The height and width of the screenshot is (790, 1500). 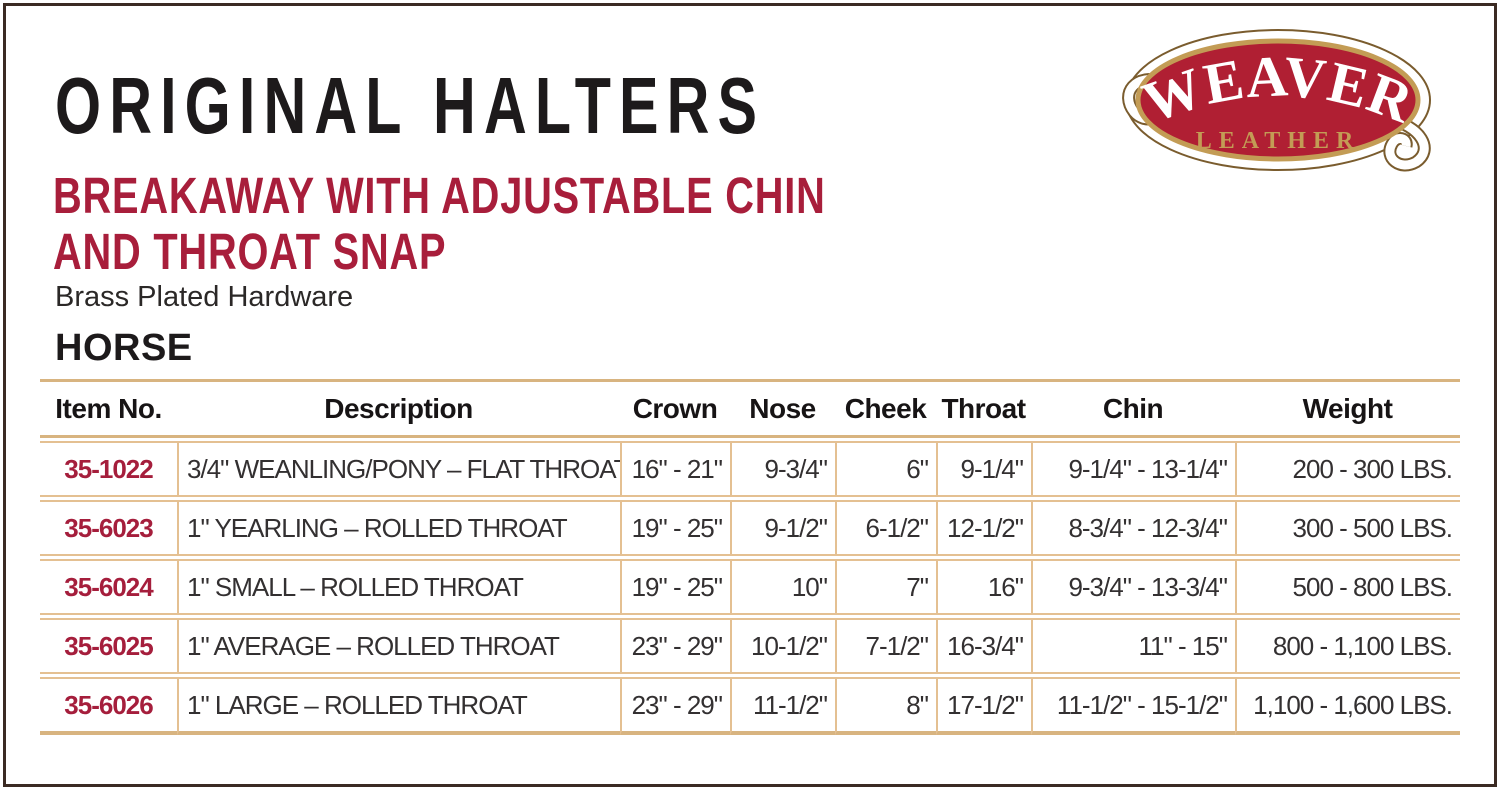 I want to click on cell-cheek: 6-1/2", so click(x=885, y=528).